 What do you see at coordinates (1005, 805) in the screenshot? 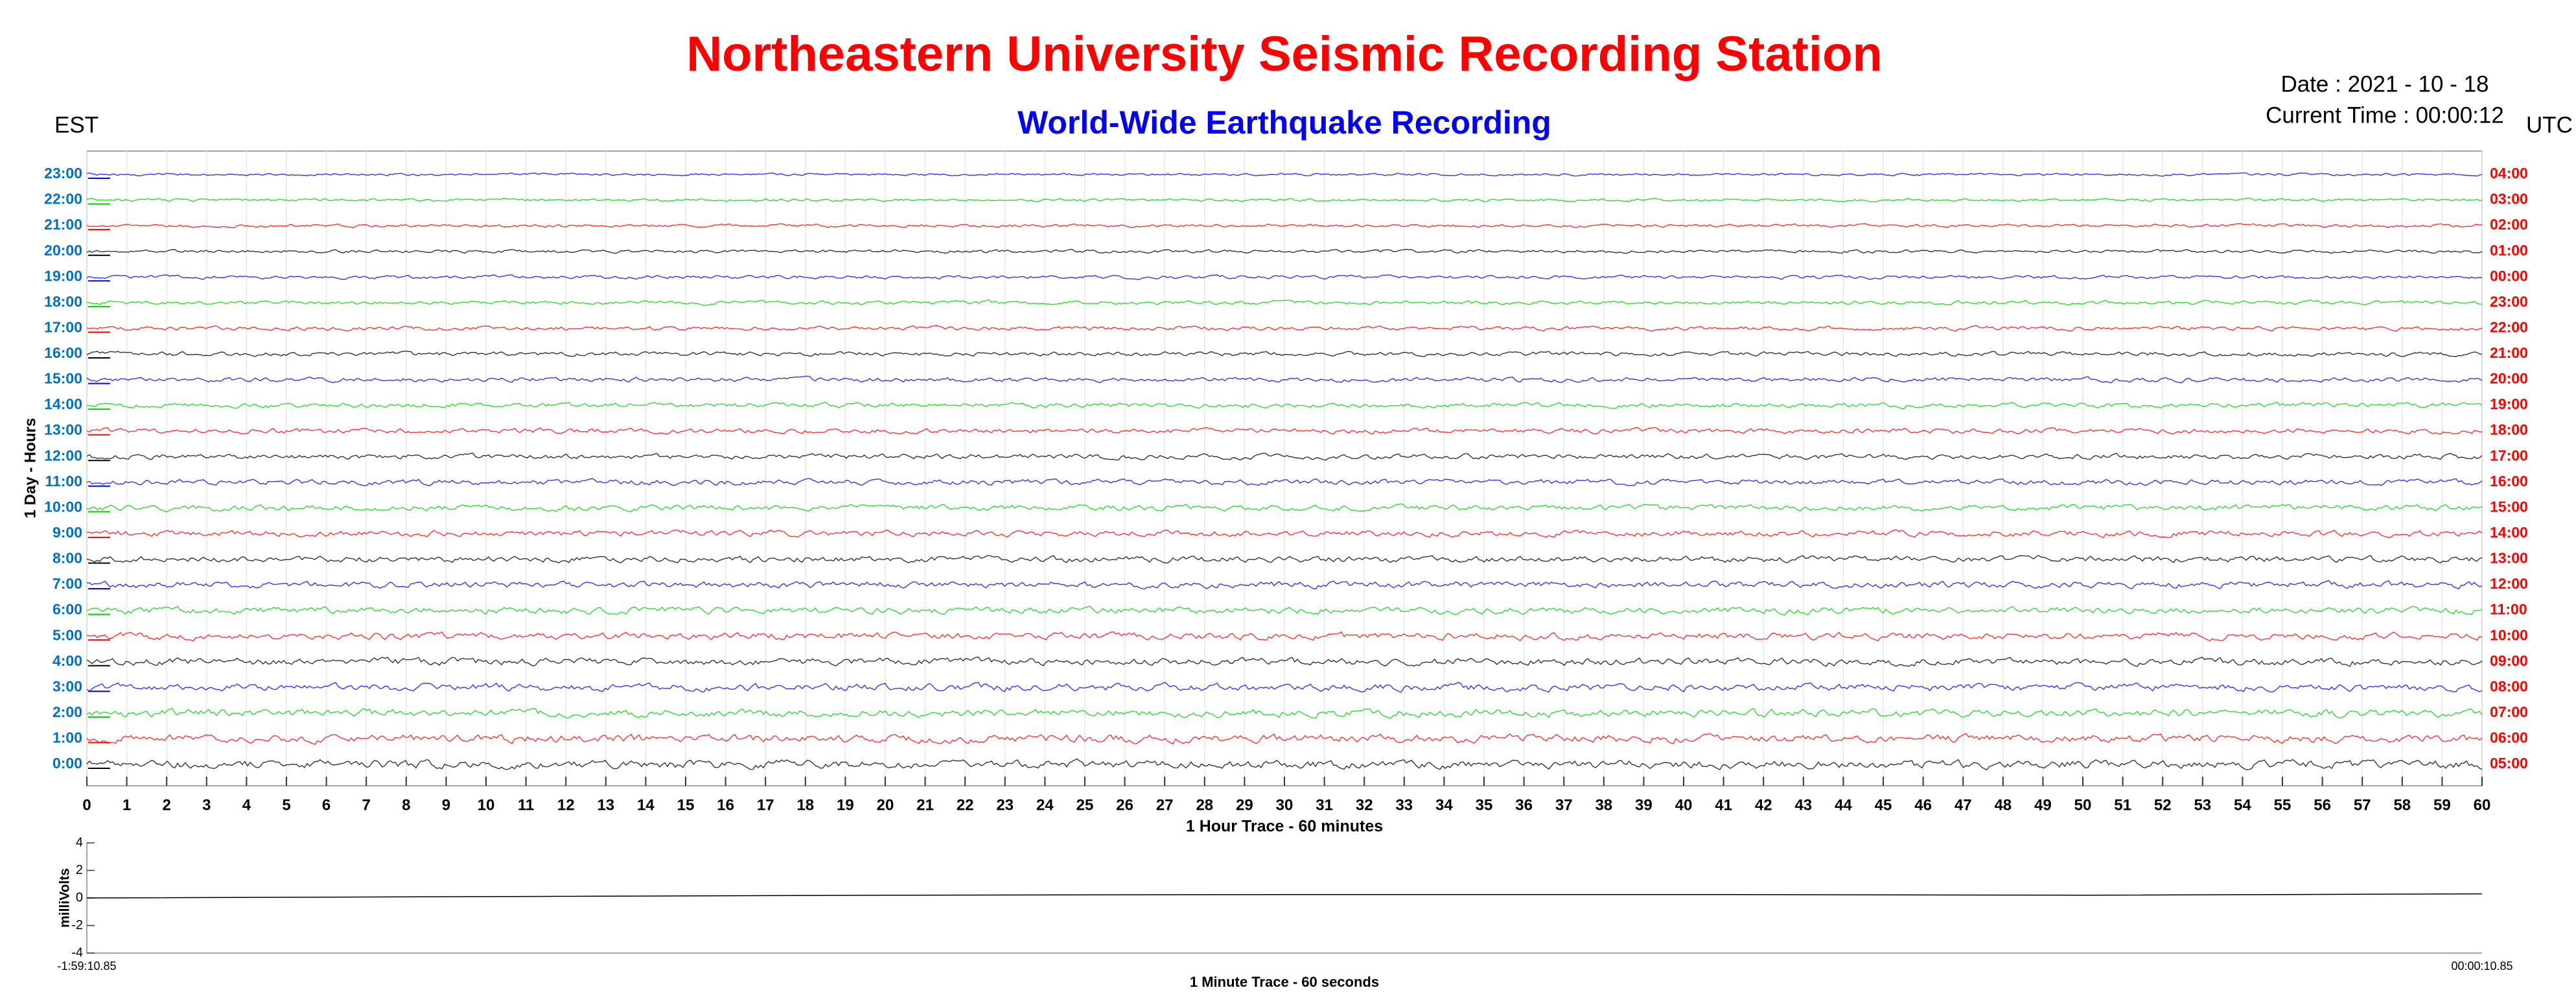
I see `x-tick-label: 23` at bounding box center [1005, 805].